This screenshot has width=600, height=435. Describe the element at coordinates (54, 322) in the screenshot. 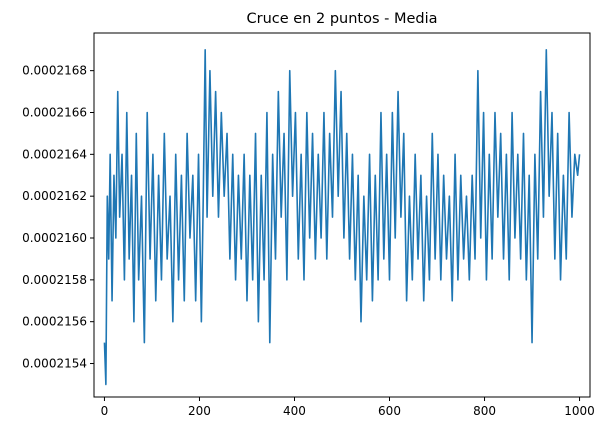

I see `y-tick-label-1: 0.0002156` at that location.